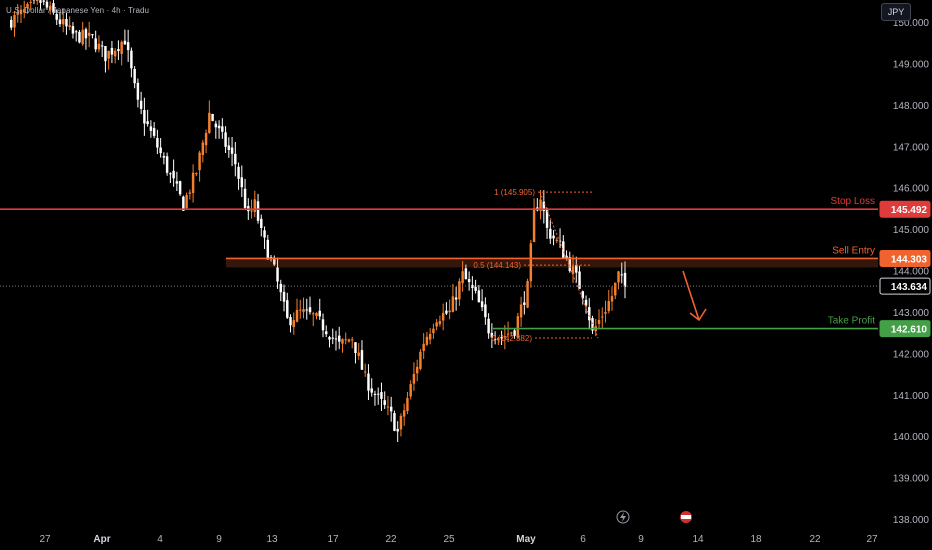 The width and height of the screenshot is (932, 550). Describe the element at coordinates (853, 201) in the screenshot. I see `level-label: Stop Loss` at that location.